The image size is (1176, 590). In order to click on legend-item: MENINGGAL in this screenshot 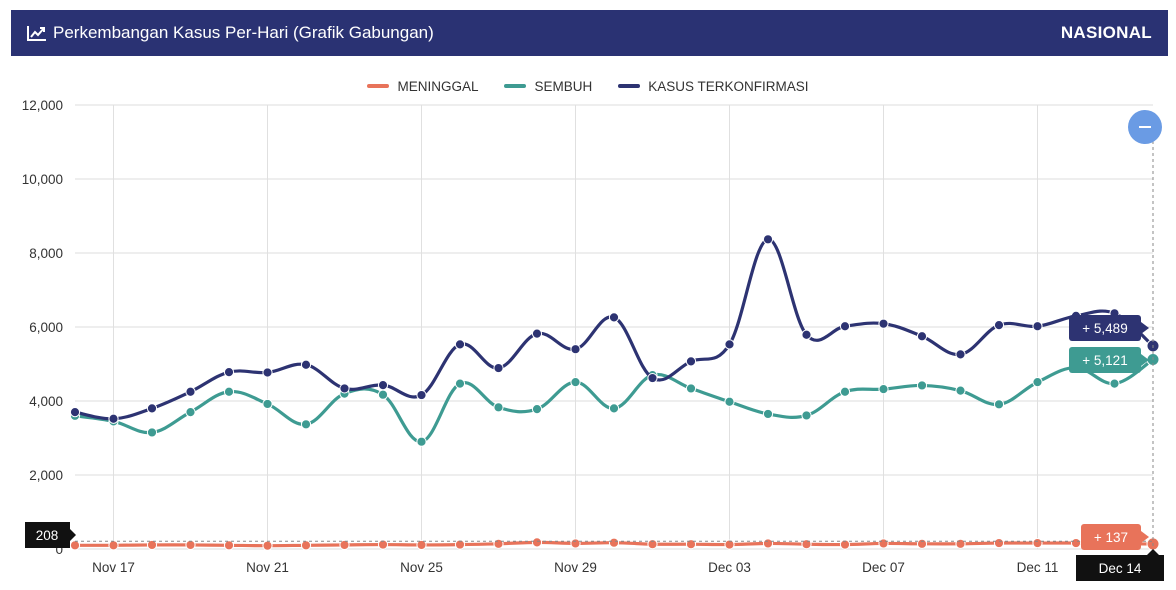, I will do `click(422, 86)`.